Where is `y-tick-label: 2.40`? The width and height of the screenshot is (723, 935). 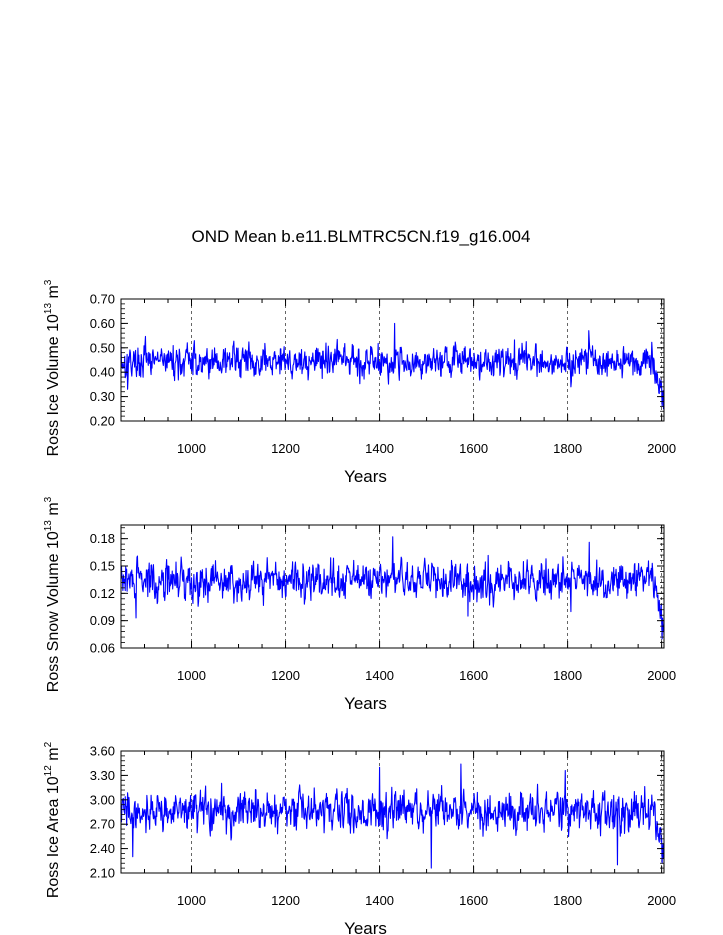
y-tick-label: 2.40 is located at coordinates (102, 848).